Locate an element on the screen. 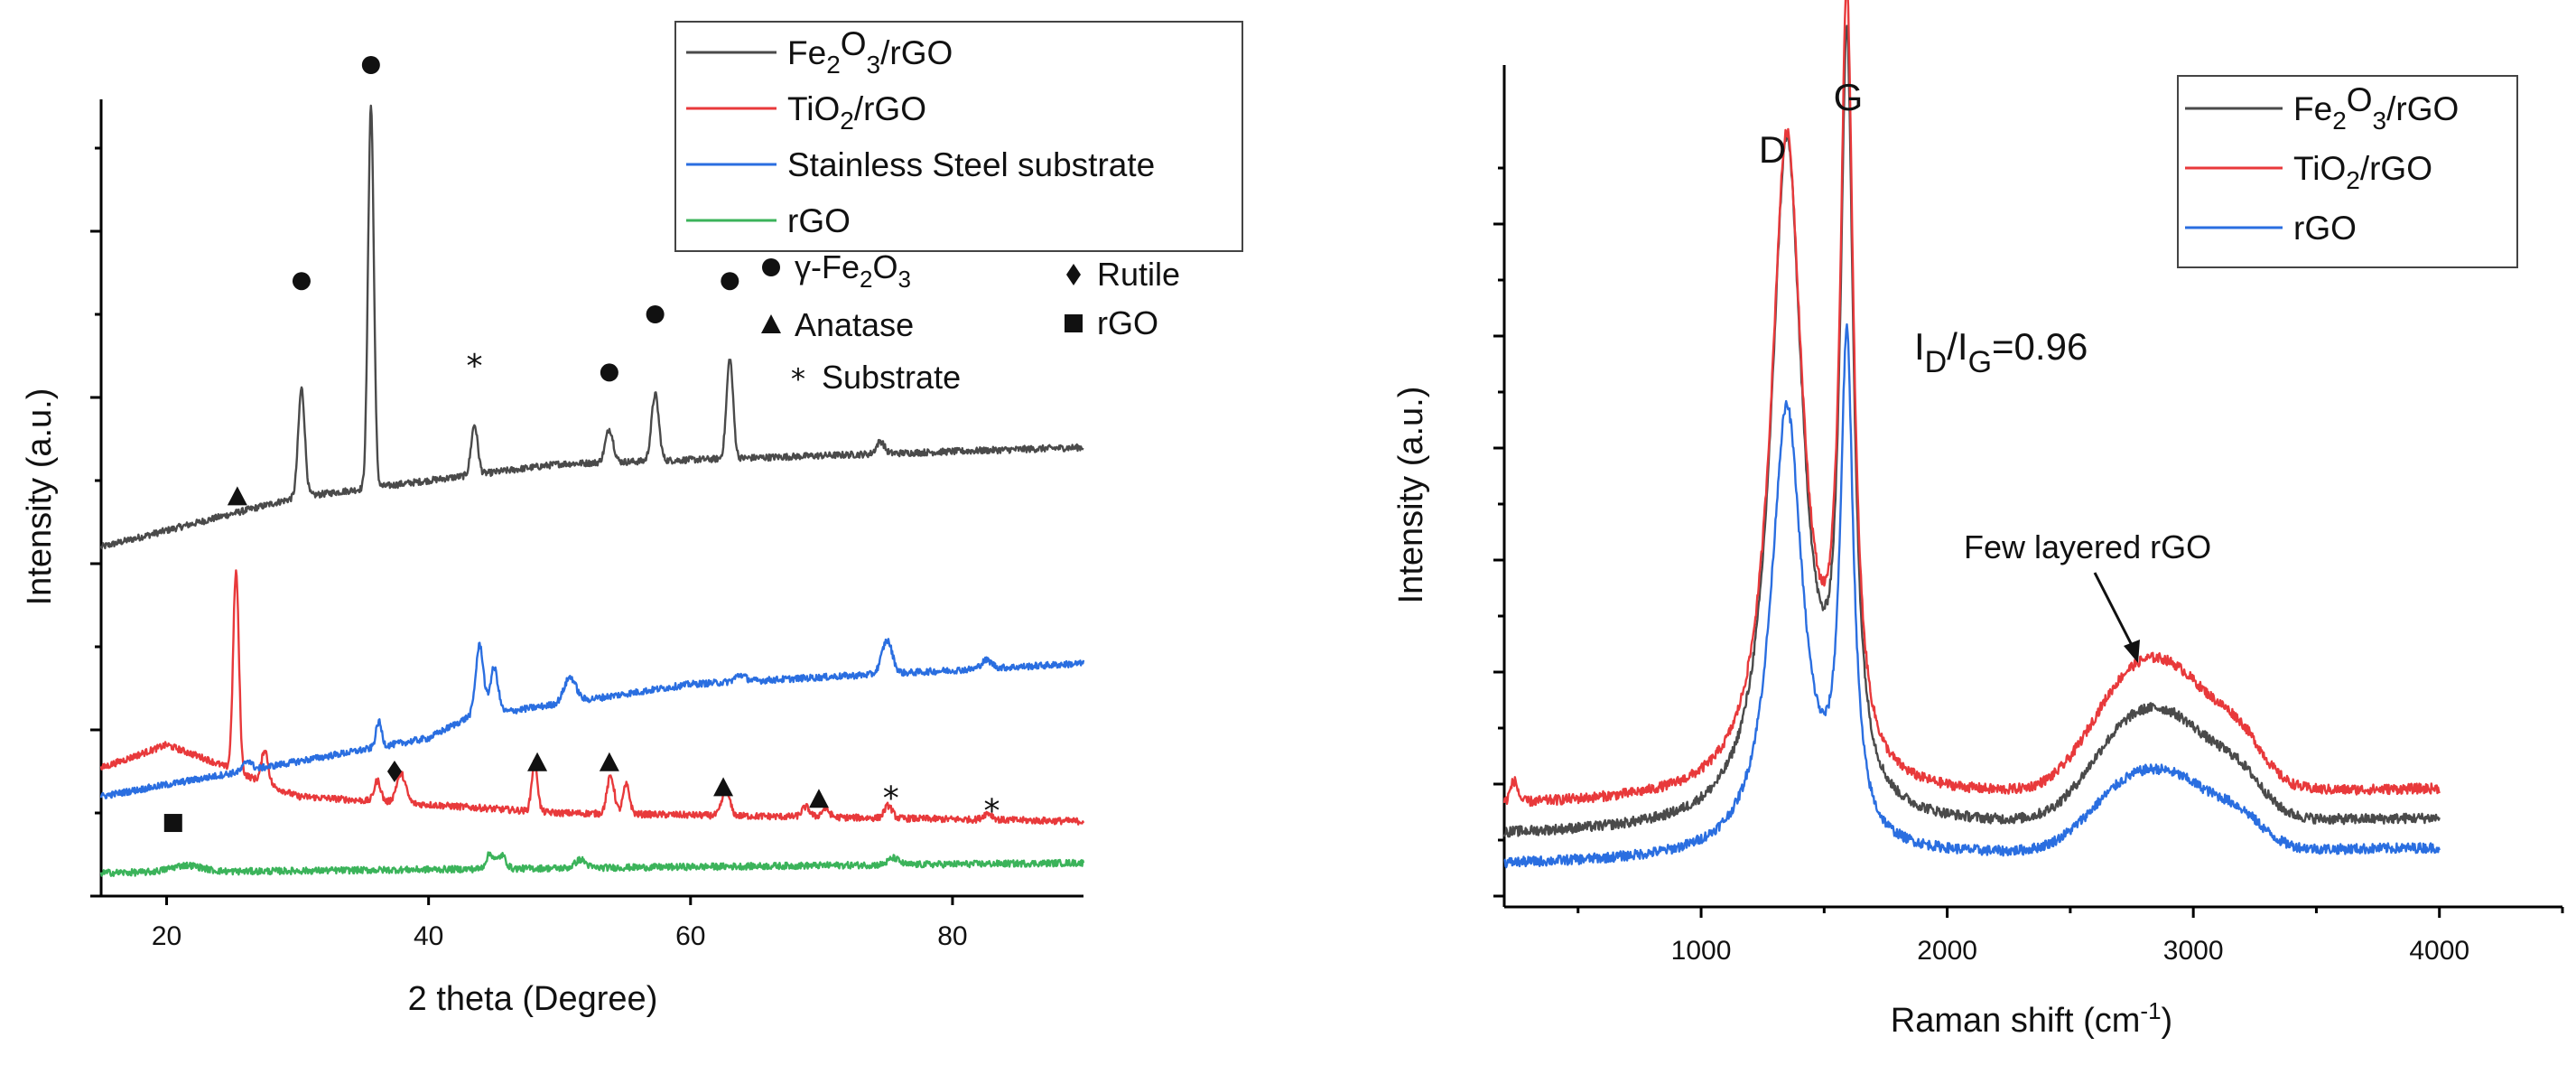  xrd-phase-legend-triangle-symbol is located at coordinates (771, 323).